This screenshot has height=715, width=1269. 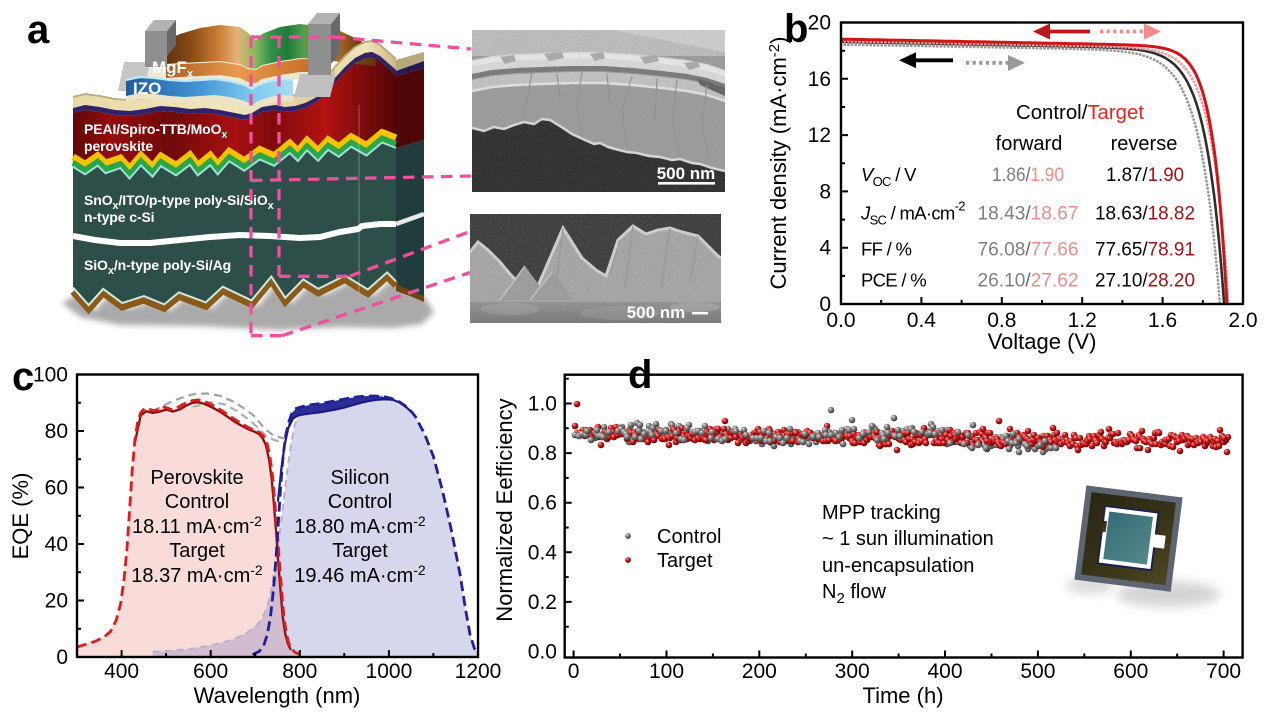 What do you see at coordinates (360, 478) in the screenshot?
I see `svg-text: Silicon` at bounding box center [360, 478].